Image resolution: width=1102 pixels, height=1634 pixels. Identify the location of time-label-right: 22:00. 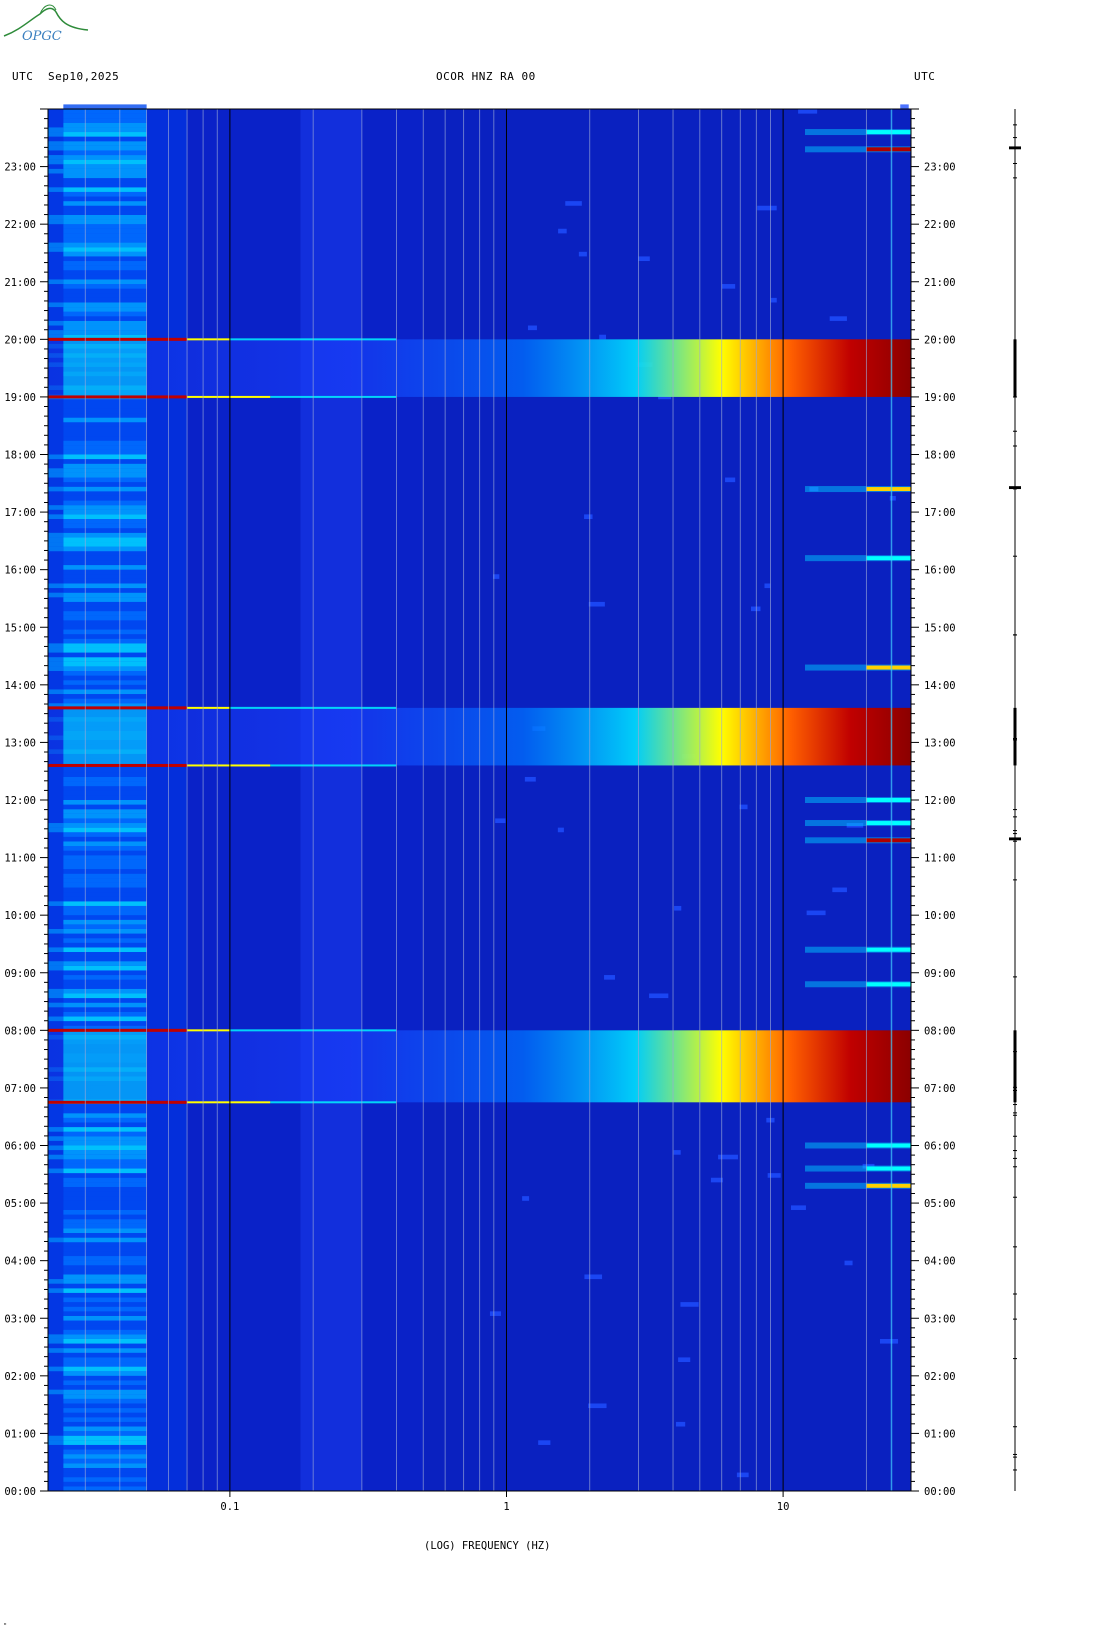
(940, 225).